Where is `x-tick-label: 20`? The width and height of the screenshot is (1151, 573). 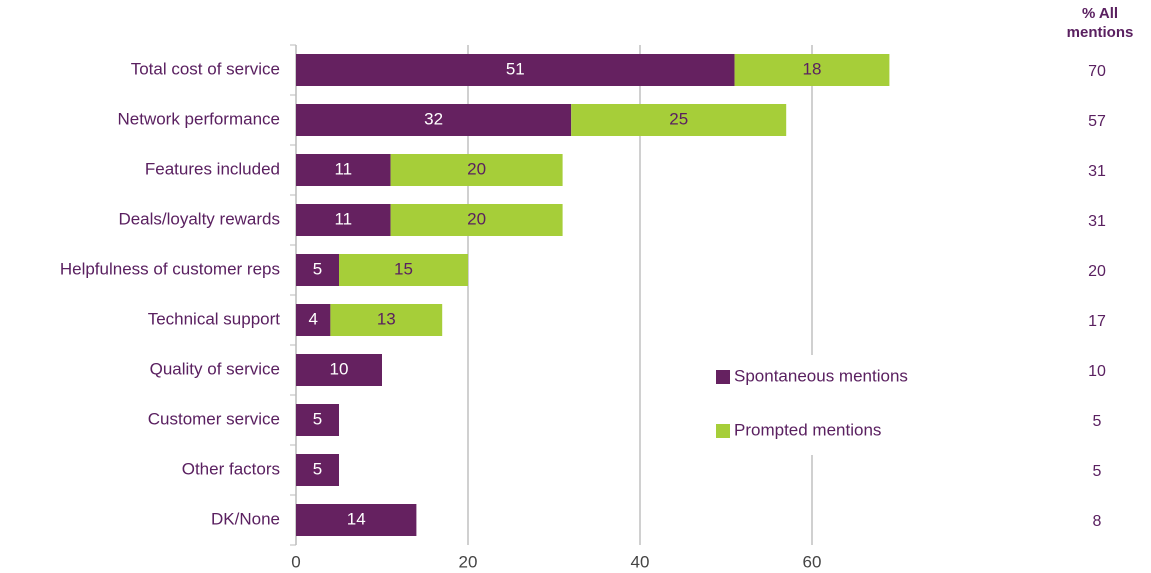 x-tick-label: 20 is located at coordinates (468, 561).